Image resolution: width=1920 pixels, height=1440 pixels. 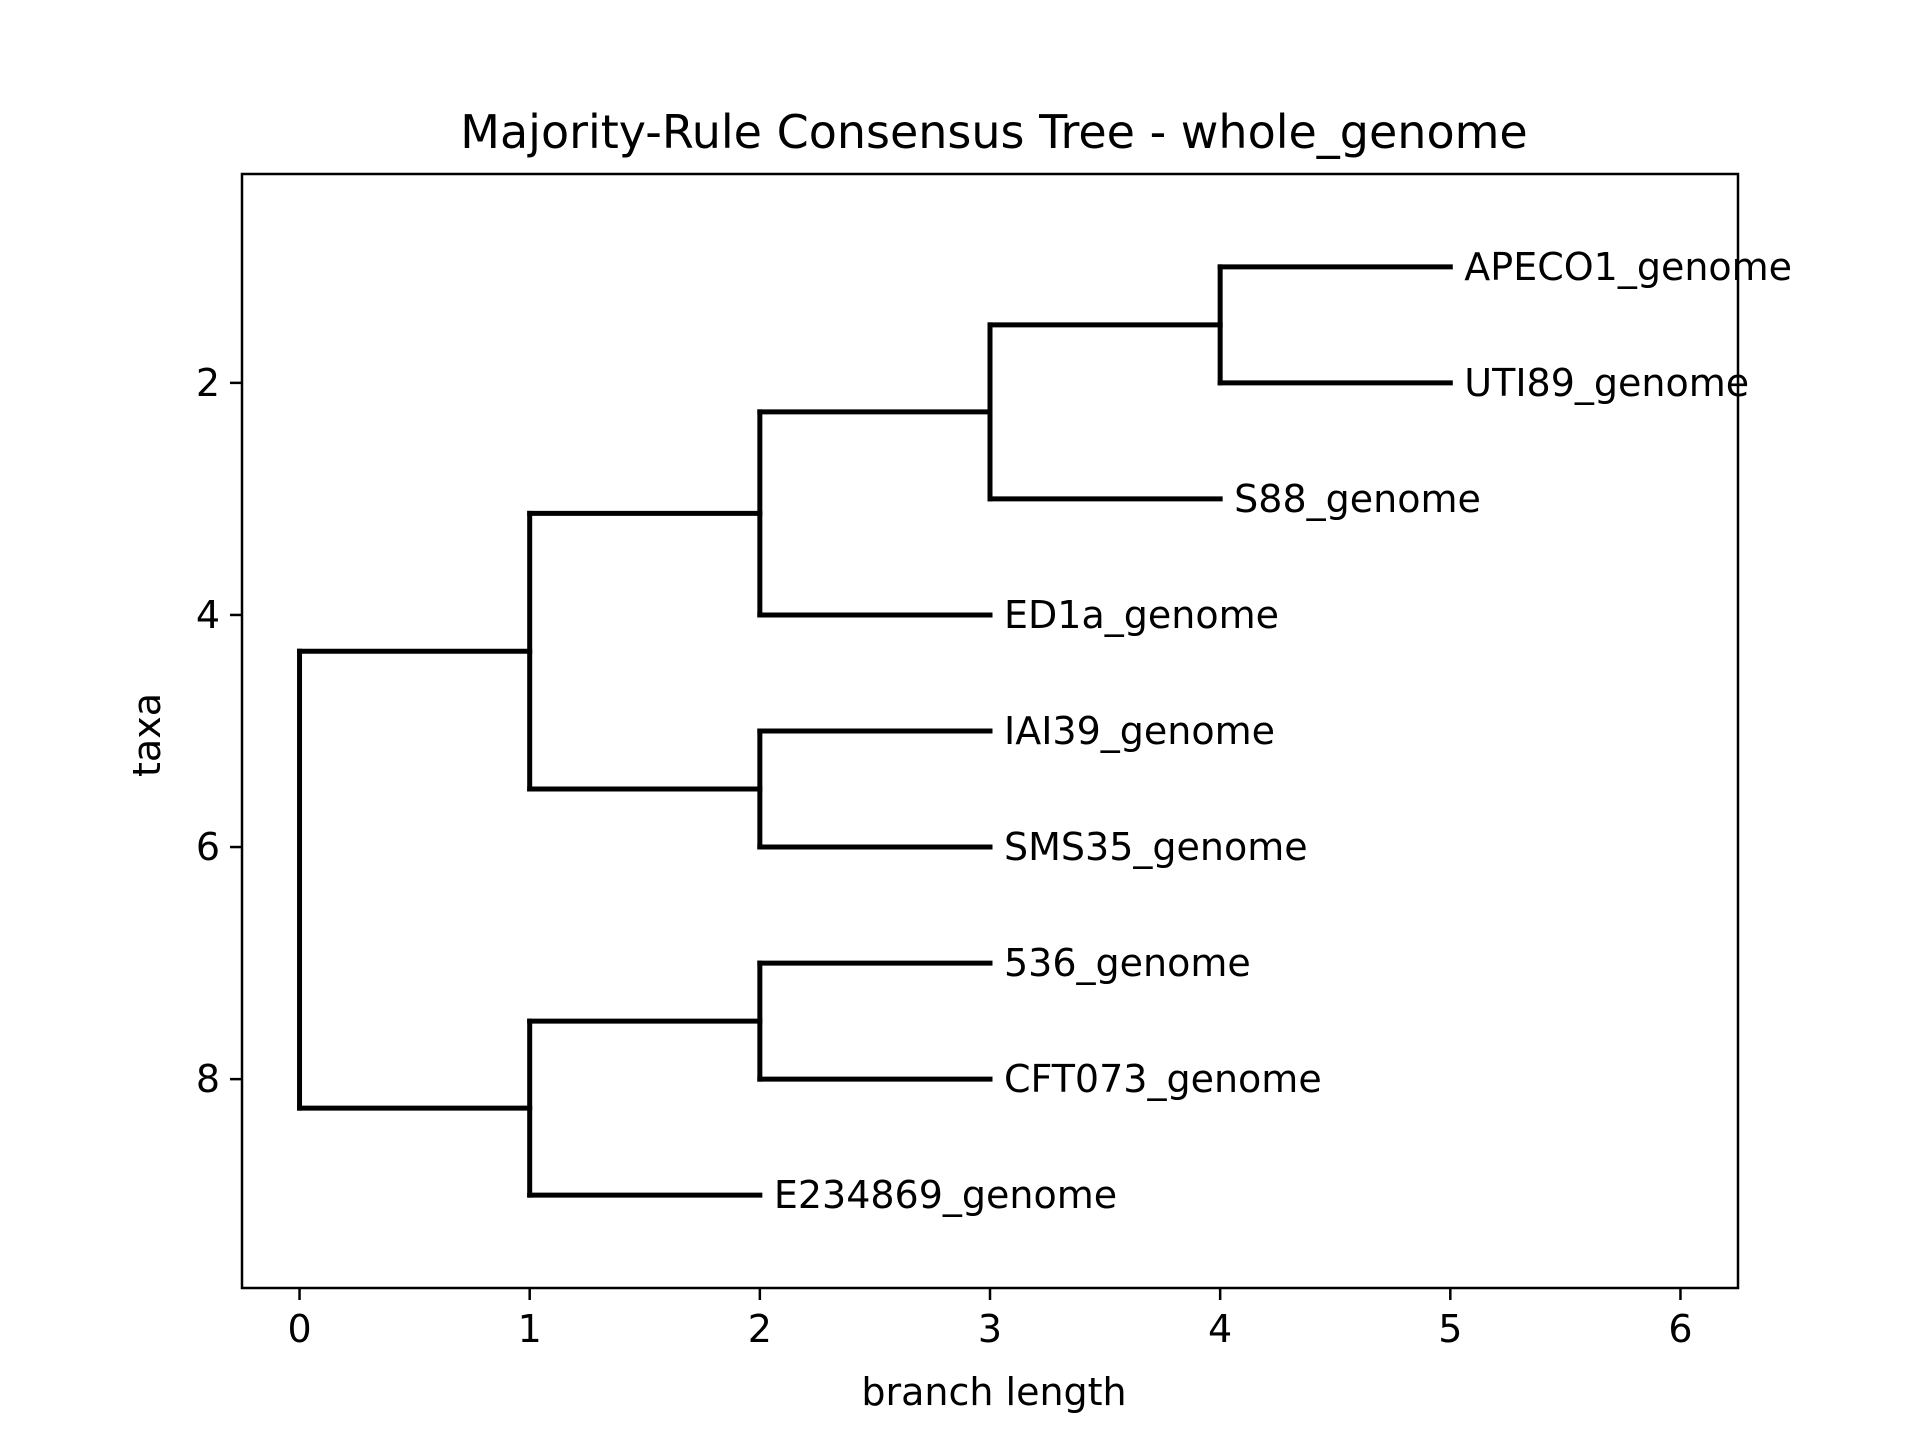 I want to click on leaf-label: CFT073_genome, so click(x=1163, y=1079).